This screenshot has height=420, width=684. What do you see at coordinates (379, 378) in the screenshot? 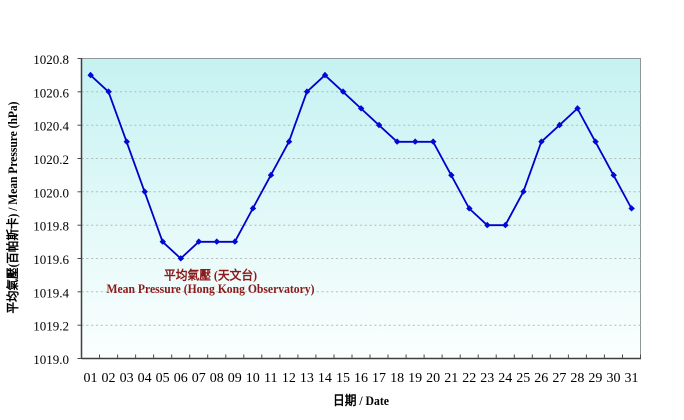
I see `svg-text: 17` at bounding box center [379, 378].